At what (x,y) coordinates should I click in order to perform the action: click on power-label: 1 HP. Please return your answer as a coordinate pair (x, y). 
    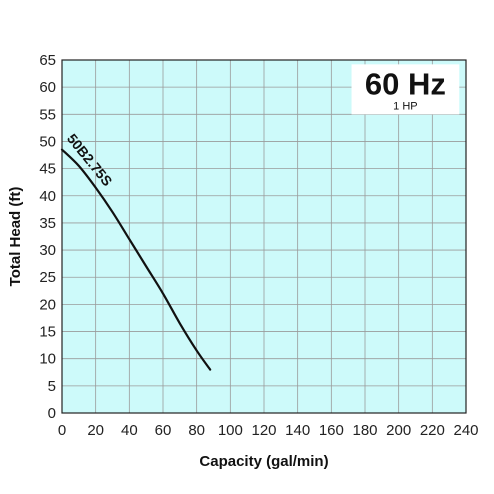
    Looking at the image, I should click on (405, 106).